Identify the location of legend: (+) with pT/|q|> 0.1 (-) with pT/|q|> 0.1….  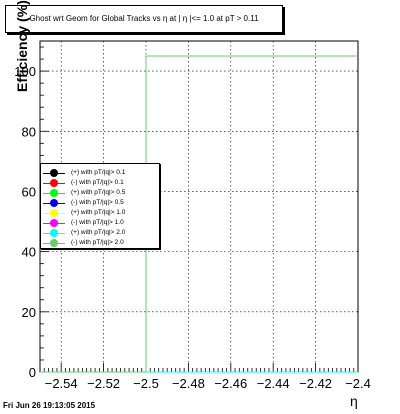
(100, 206).